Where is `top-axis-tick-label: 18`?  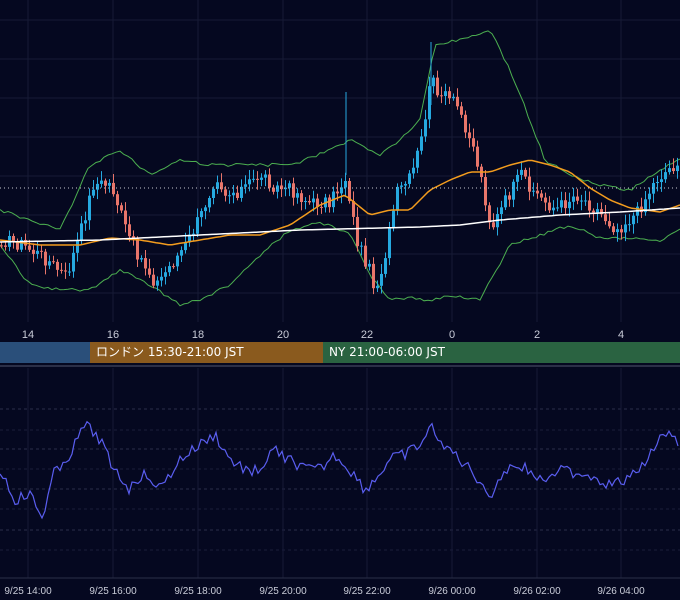
top-axis-tick-label: 18 is located at coordinates (198, 335).